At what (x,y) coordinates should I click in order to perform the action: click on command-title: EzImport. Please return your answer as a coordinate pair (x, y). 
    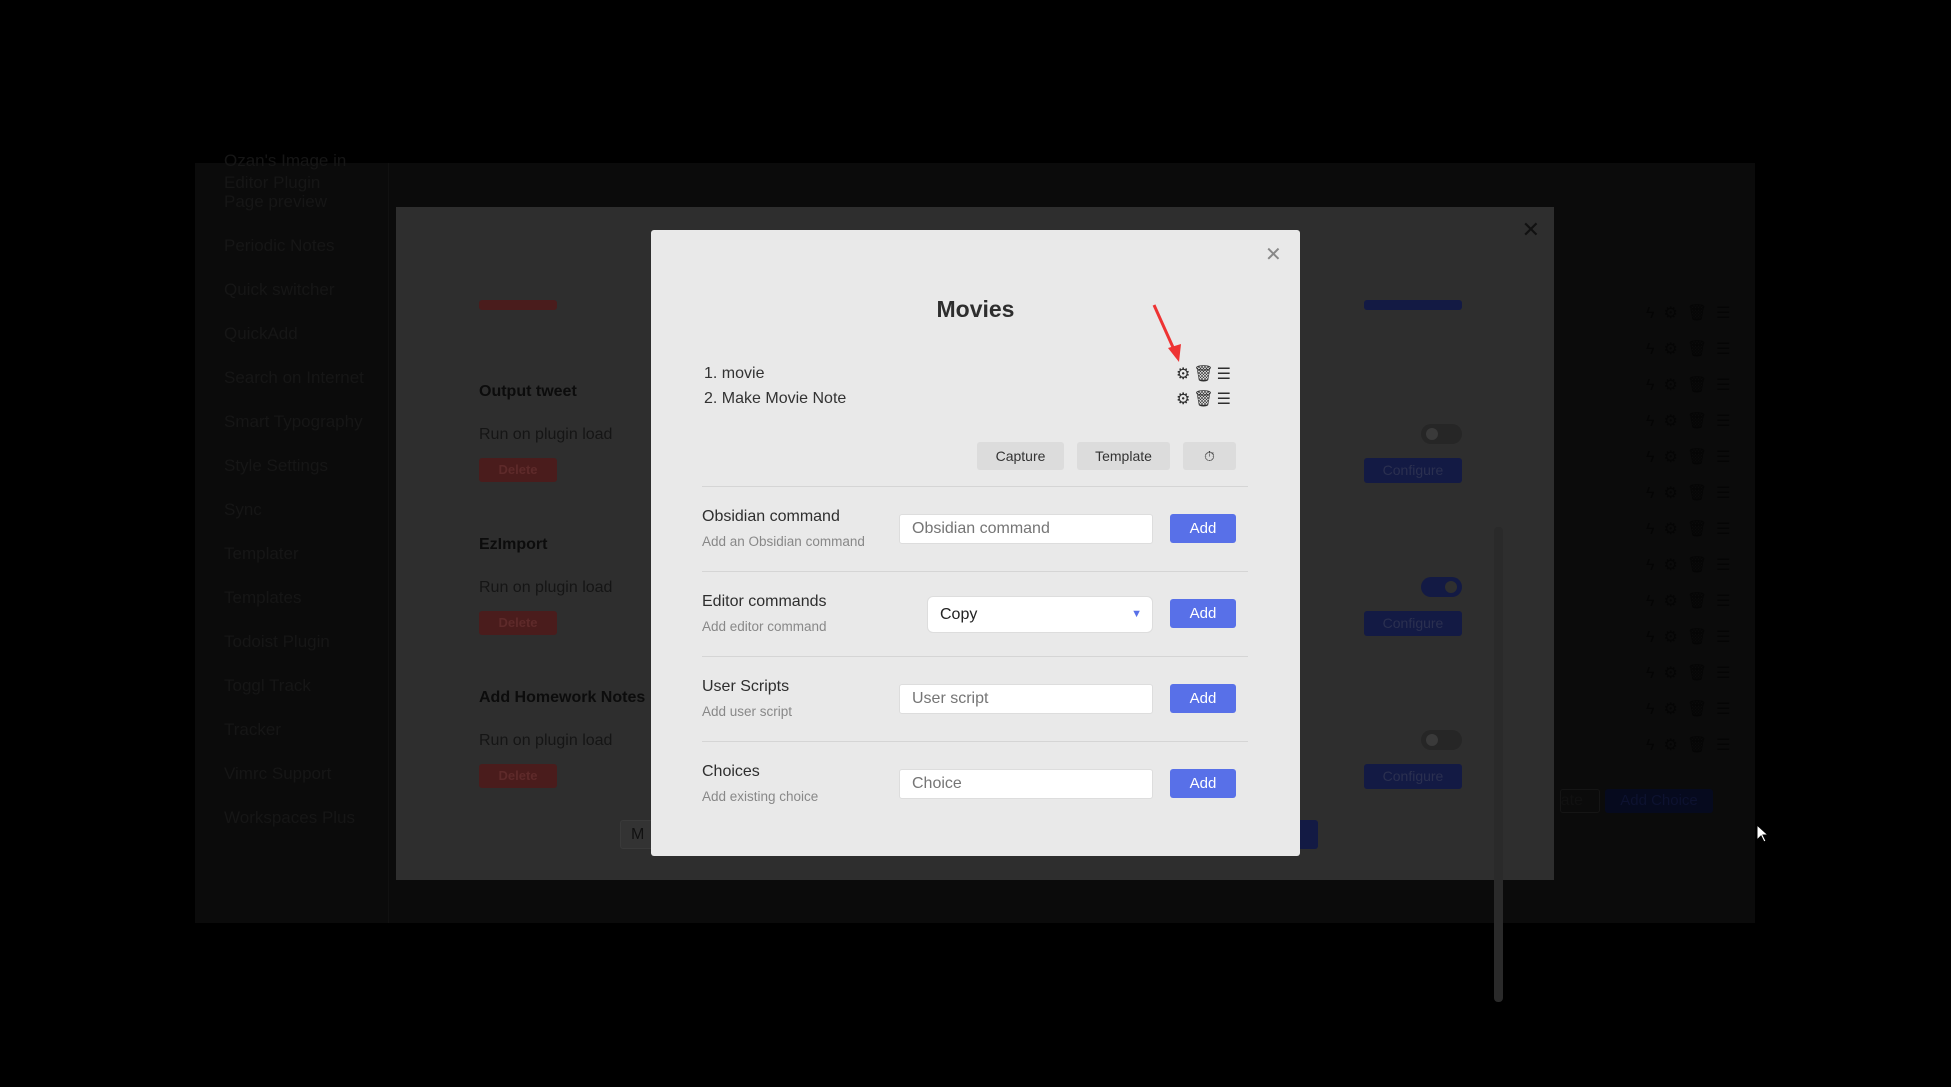
    Looking at the image, I should click on (513, 544).